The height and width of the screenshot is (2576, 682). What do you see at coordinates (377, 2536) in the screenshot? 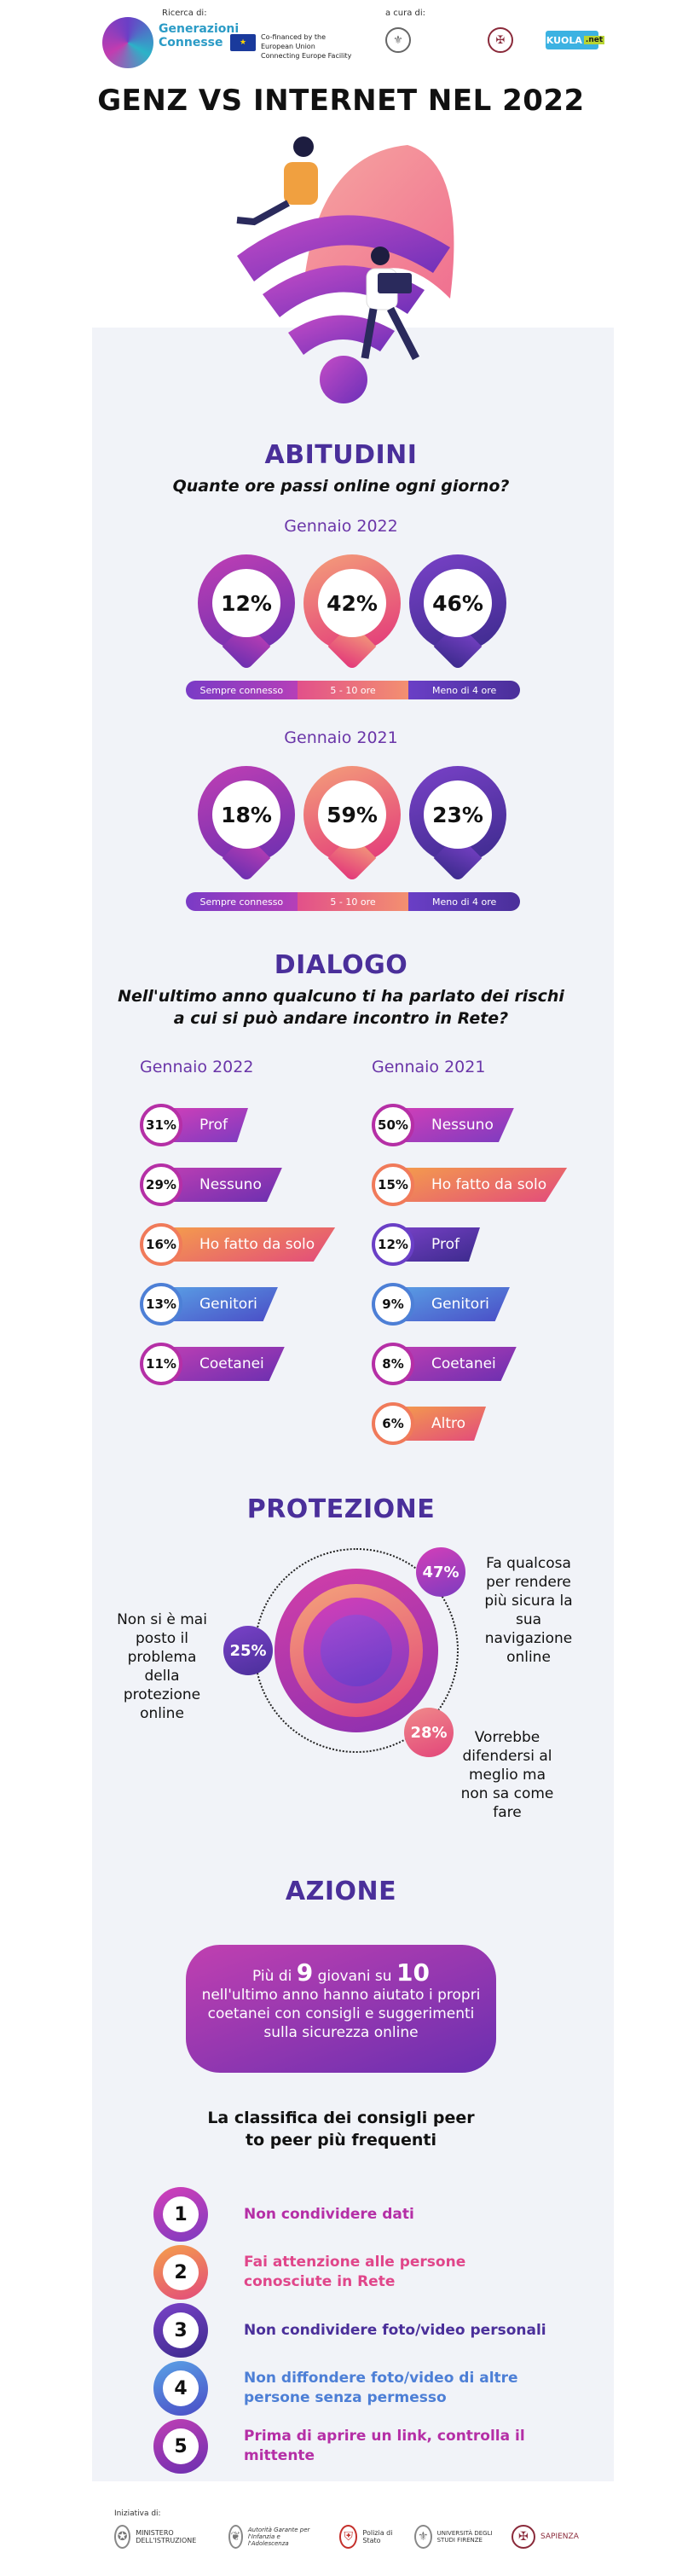
I see `footer-logo-text: Polizia di Stato` at bounding box center [377, 2536].